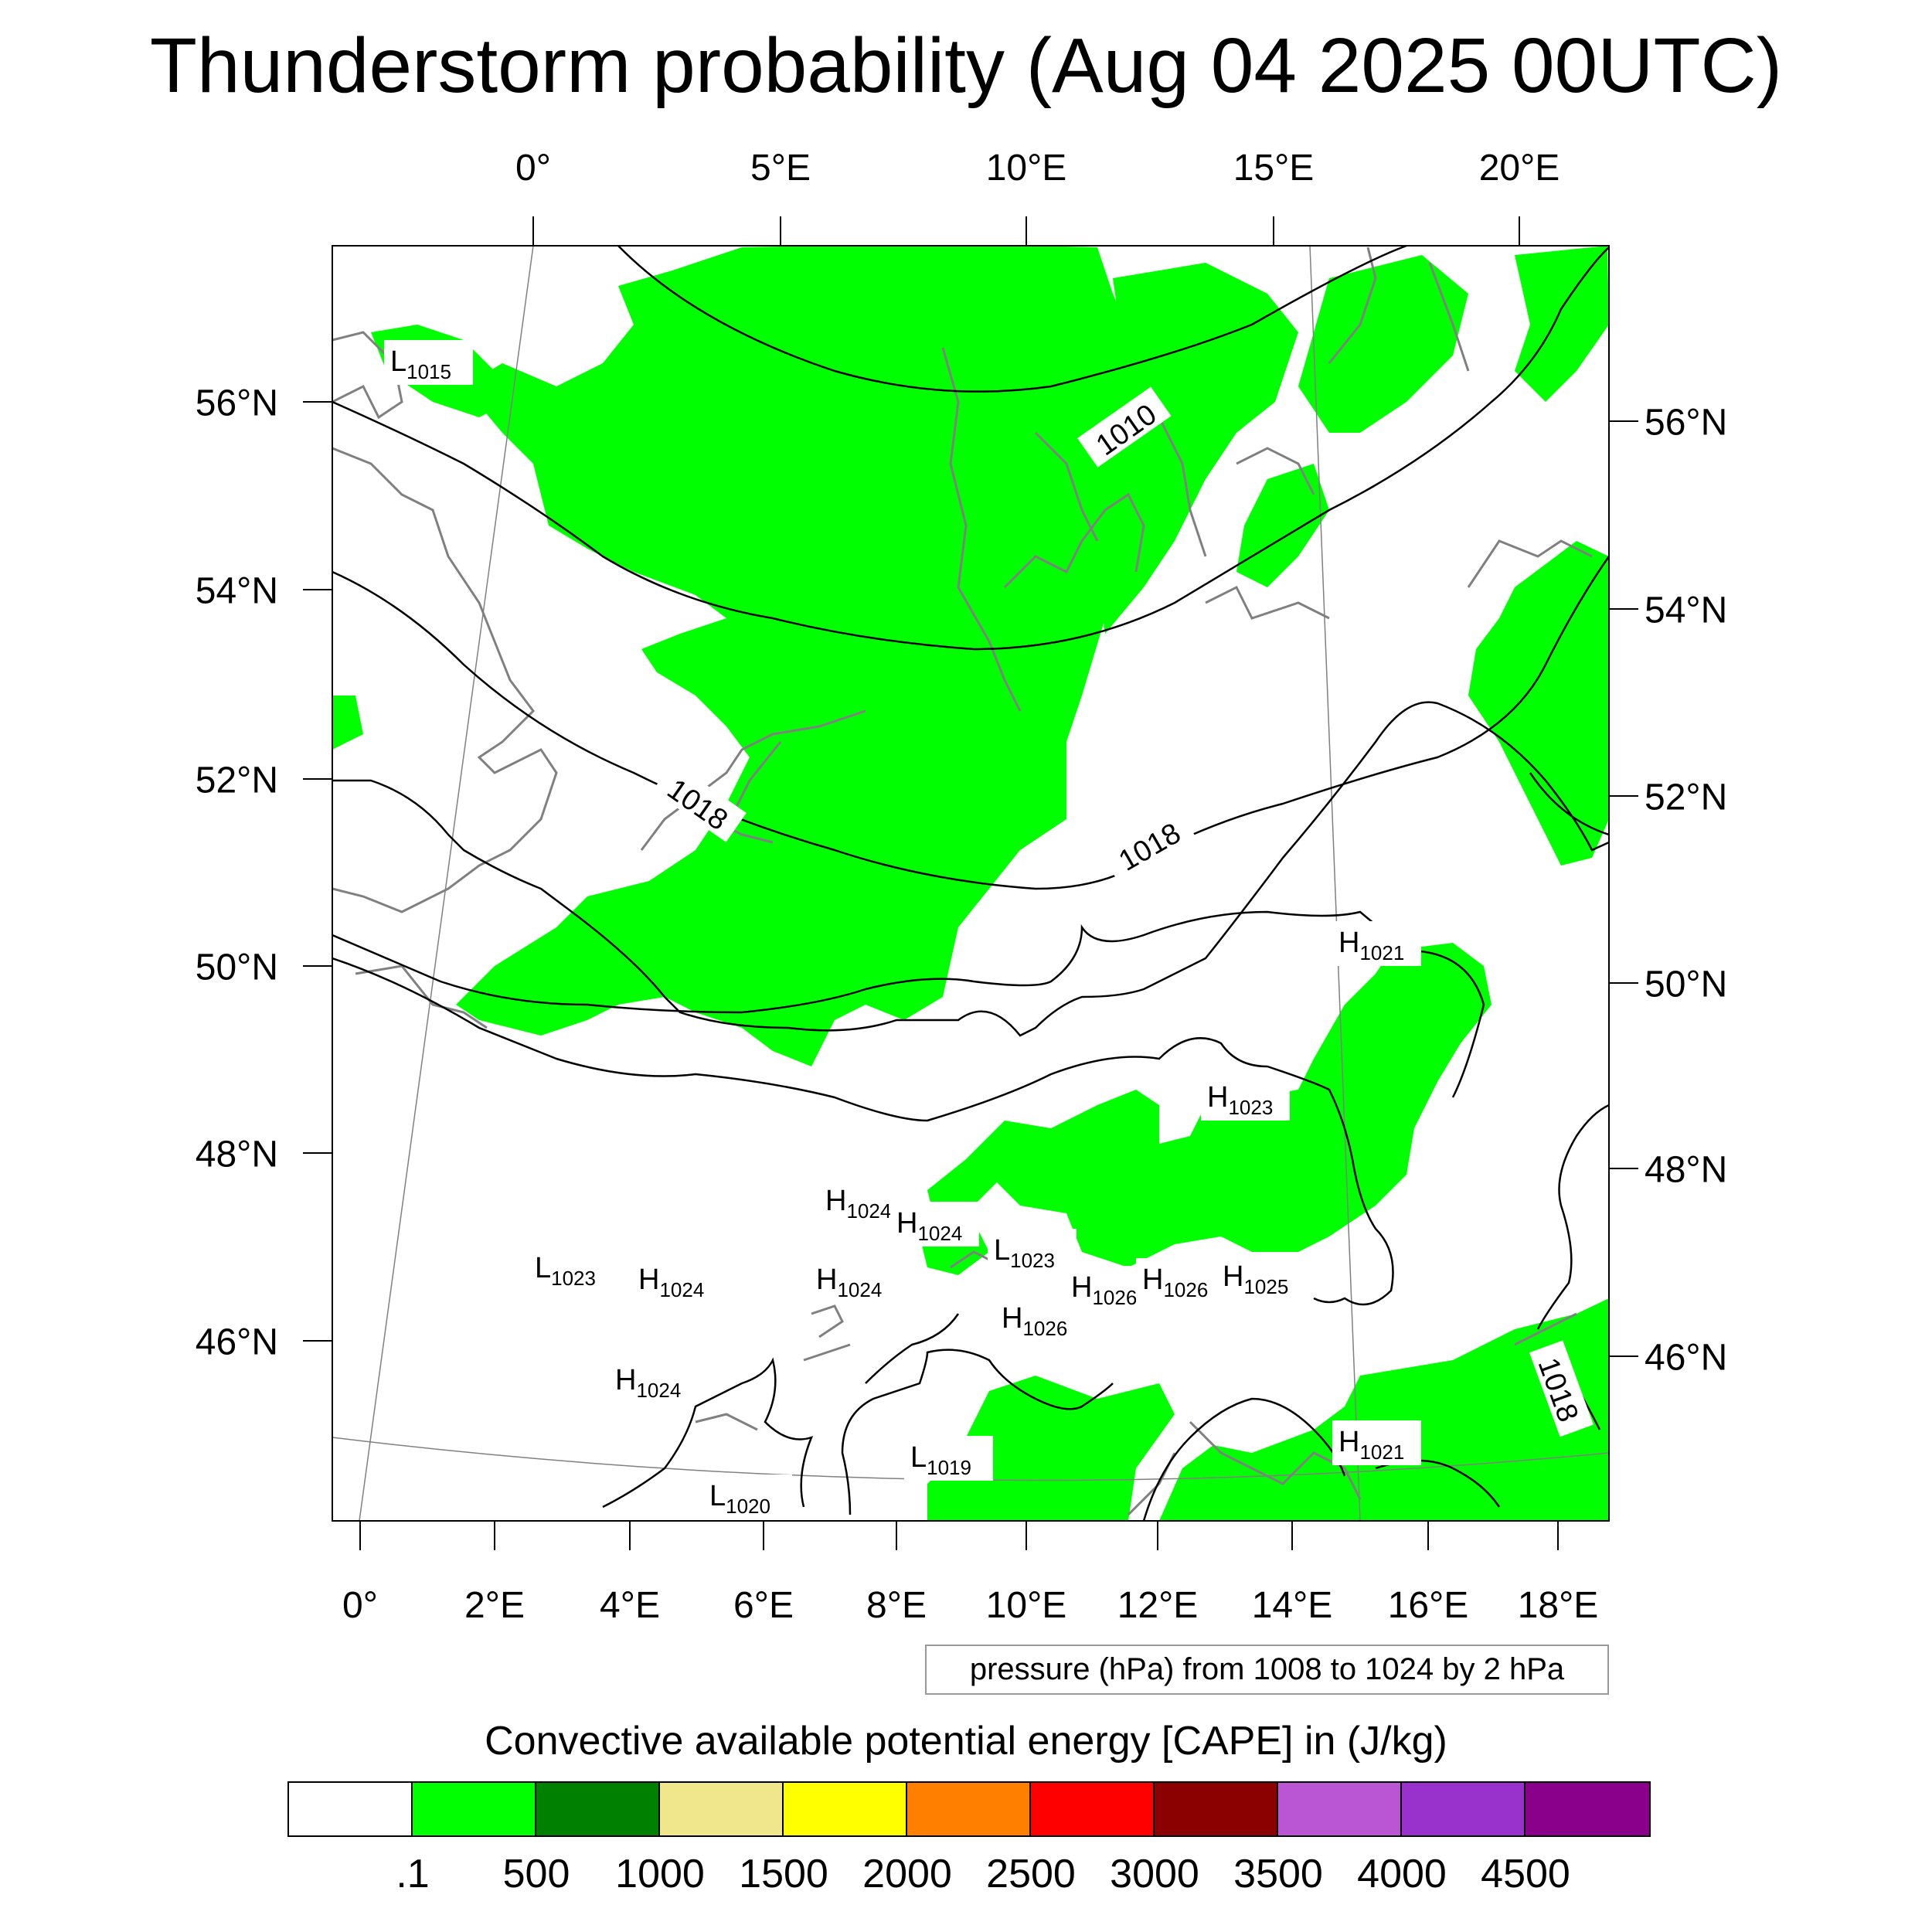 This screenshot has width=1932, height=1932. What do you see at coordinates (1686, 423) in the screenshot?
I see `right-lat-label: 56°N` at bounding box center [1686, 423].